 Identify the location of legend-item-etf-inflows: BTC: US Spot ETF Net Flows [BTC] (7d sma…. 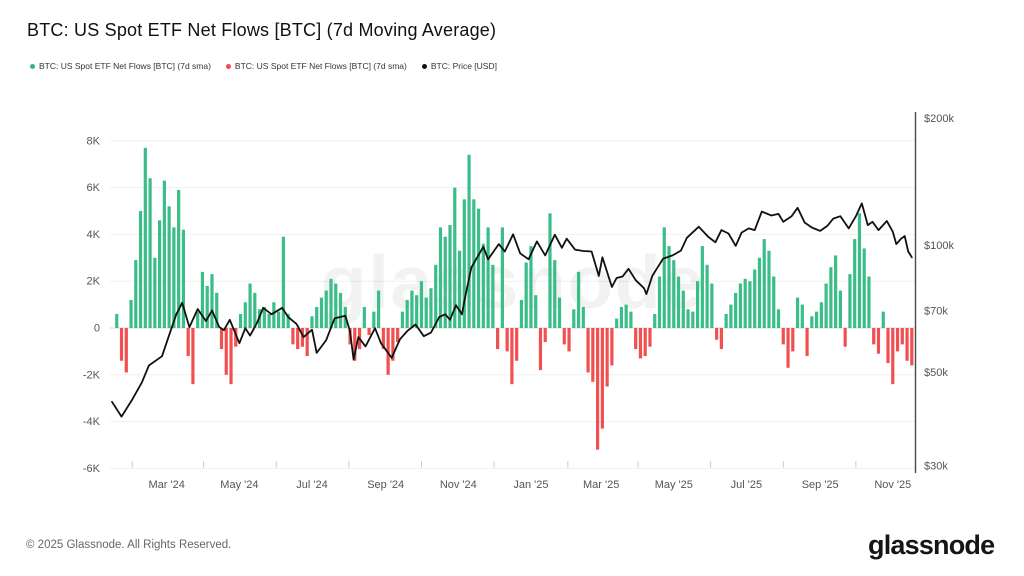
(120, 66).